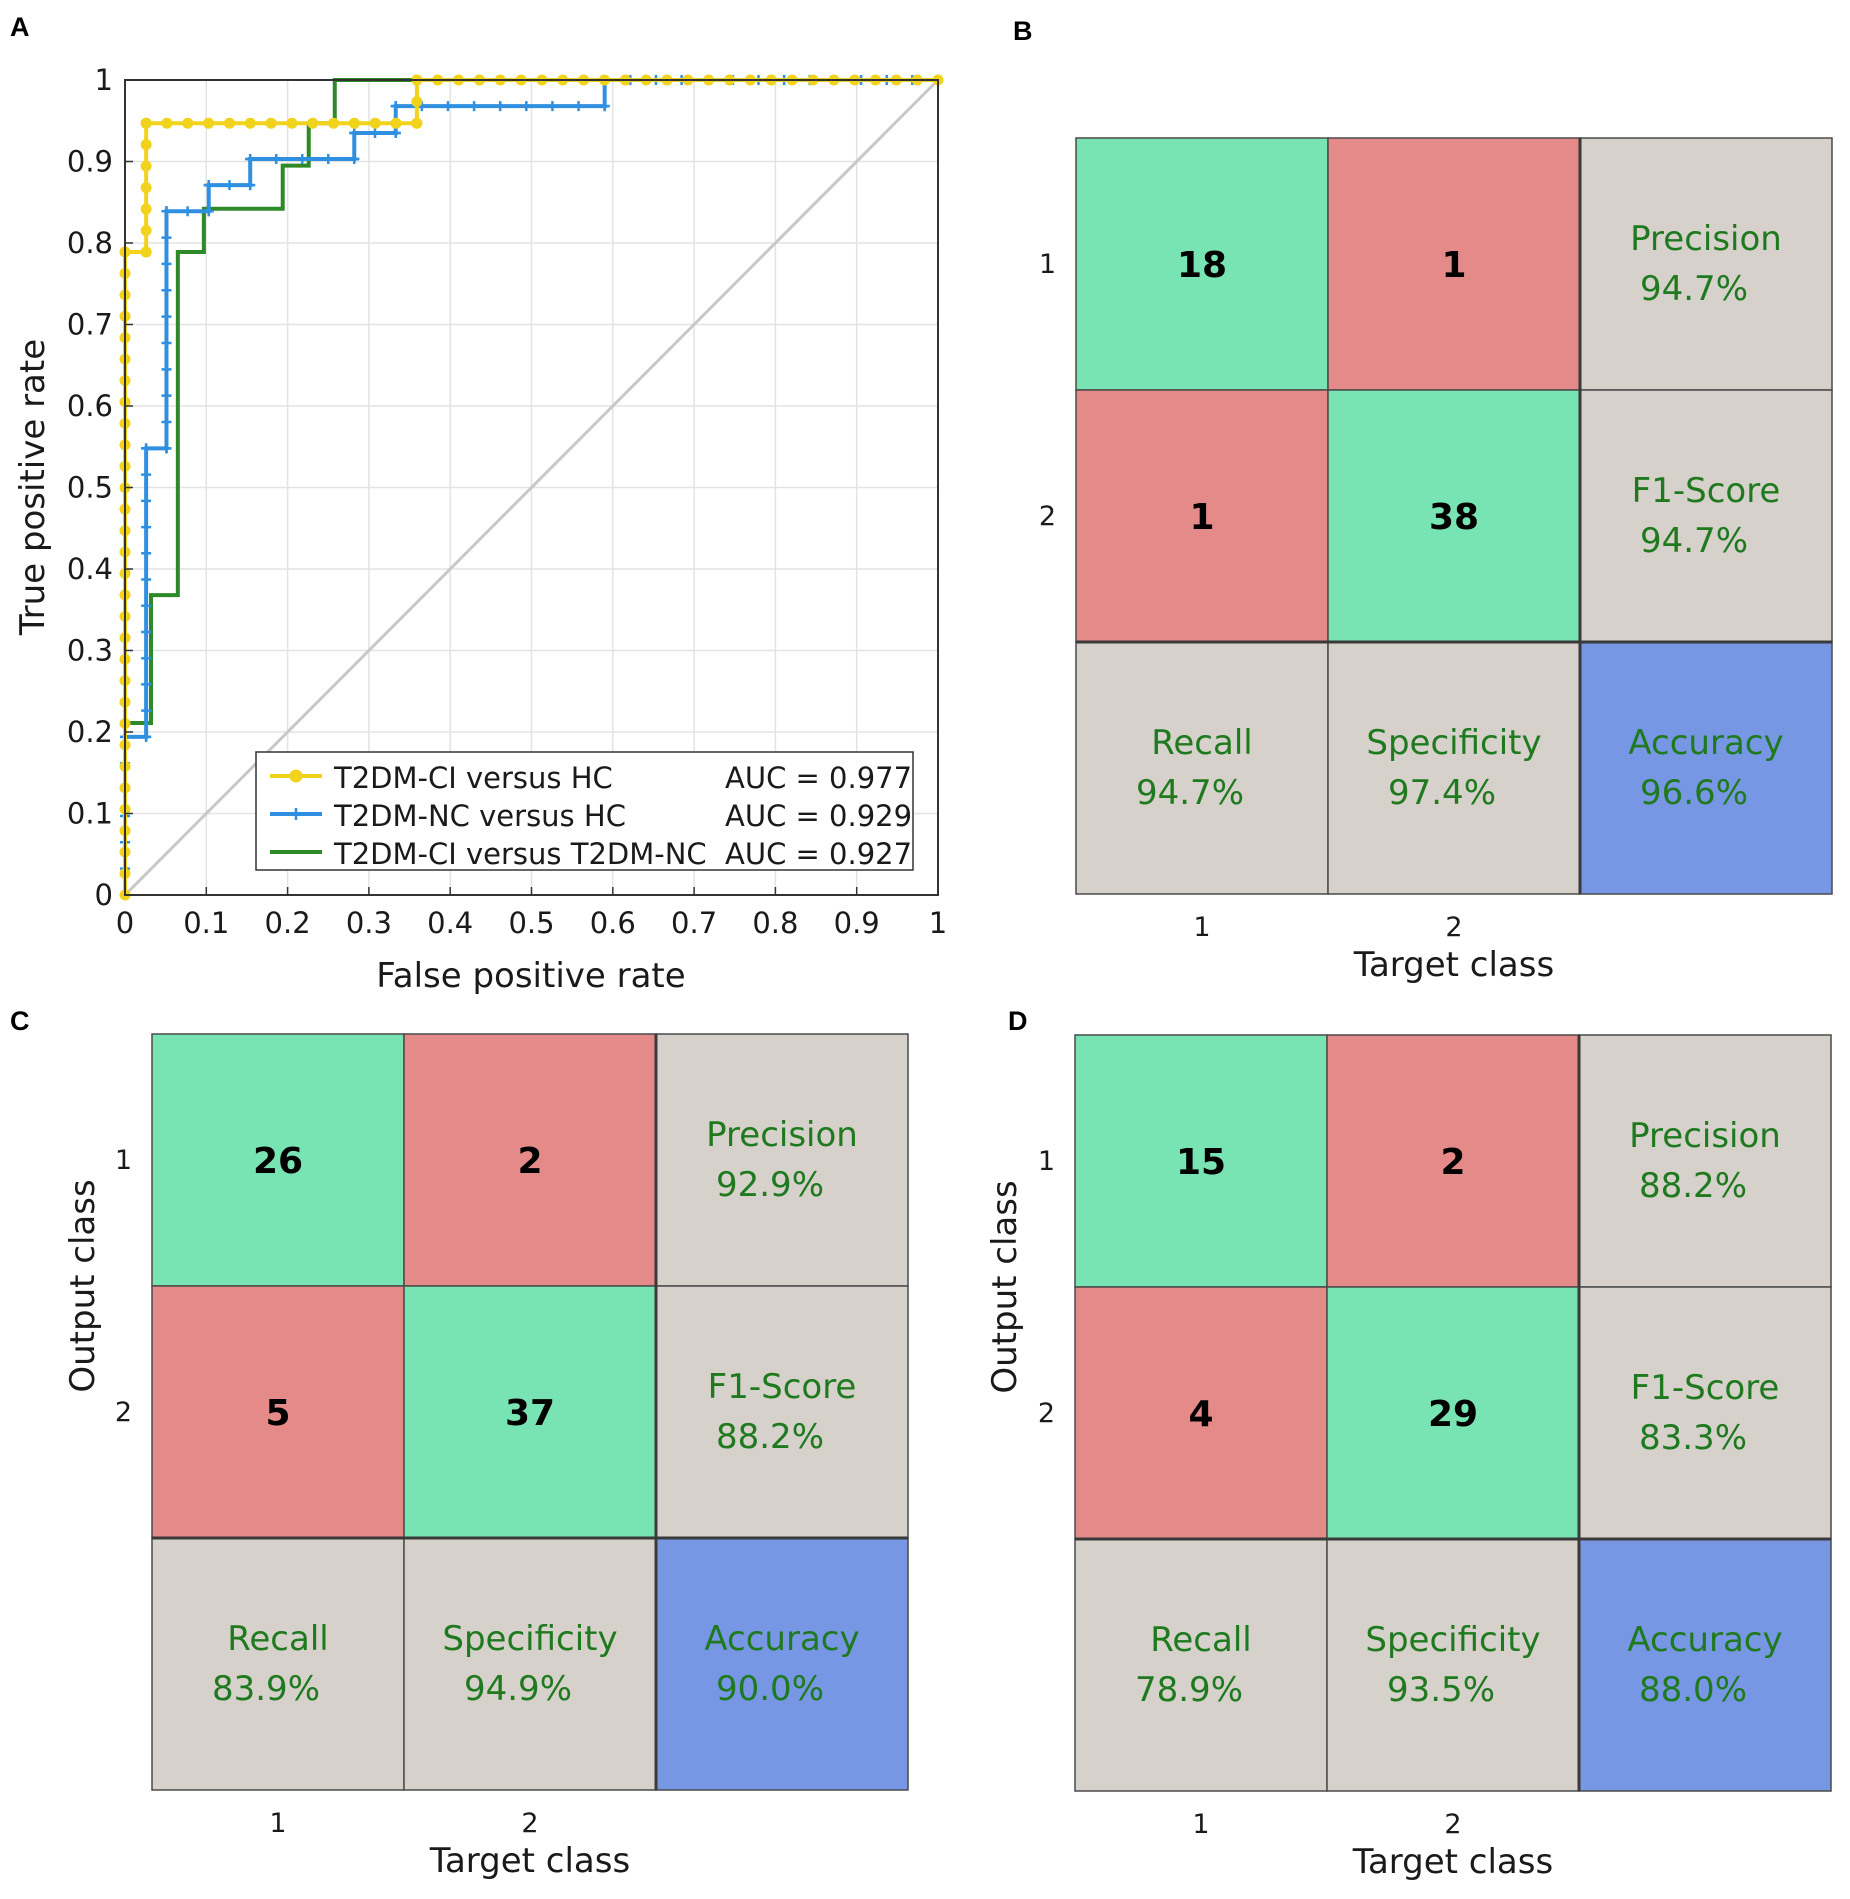 This screenshot has width=1850, height=1899. Describe the element at coordinates (1046, 1161) in the screenshot. I see `cm-output-class-tick: 1` at that location.